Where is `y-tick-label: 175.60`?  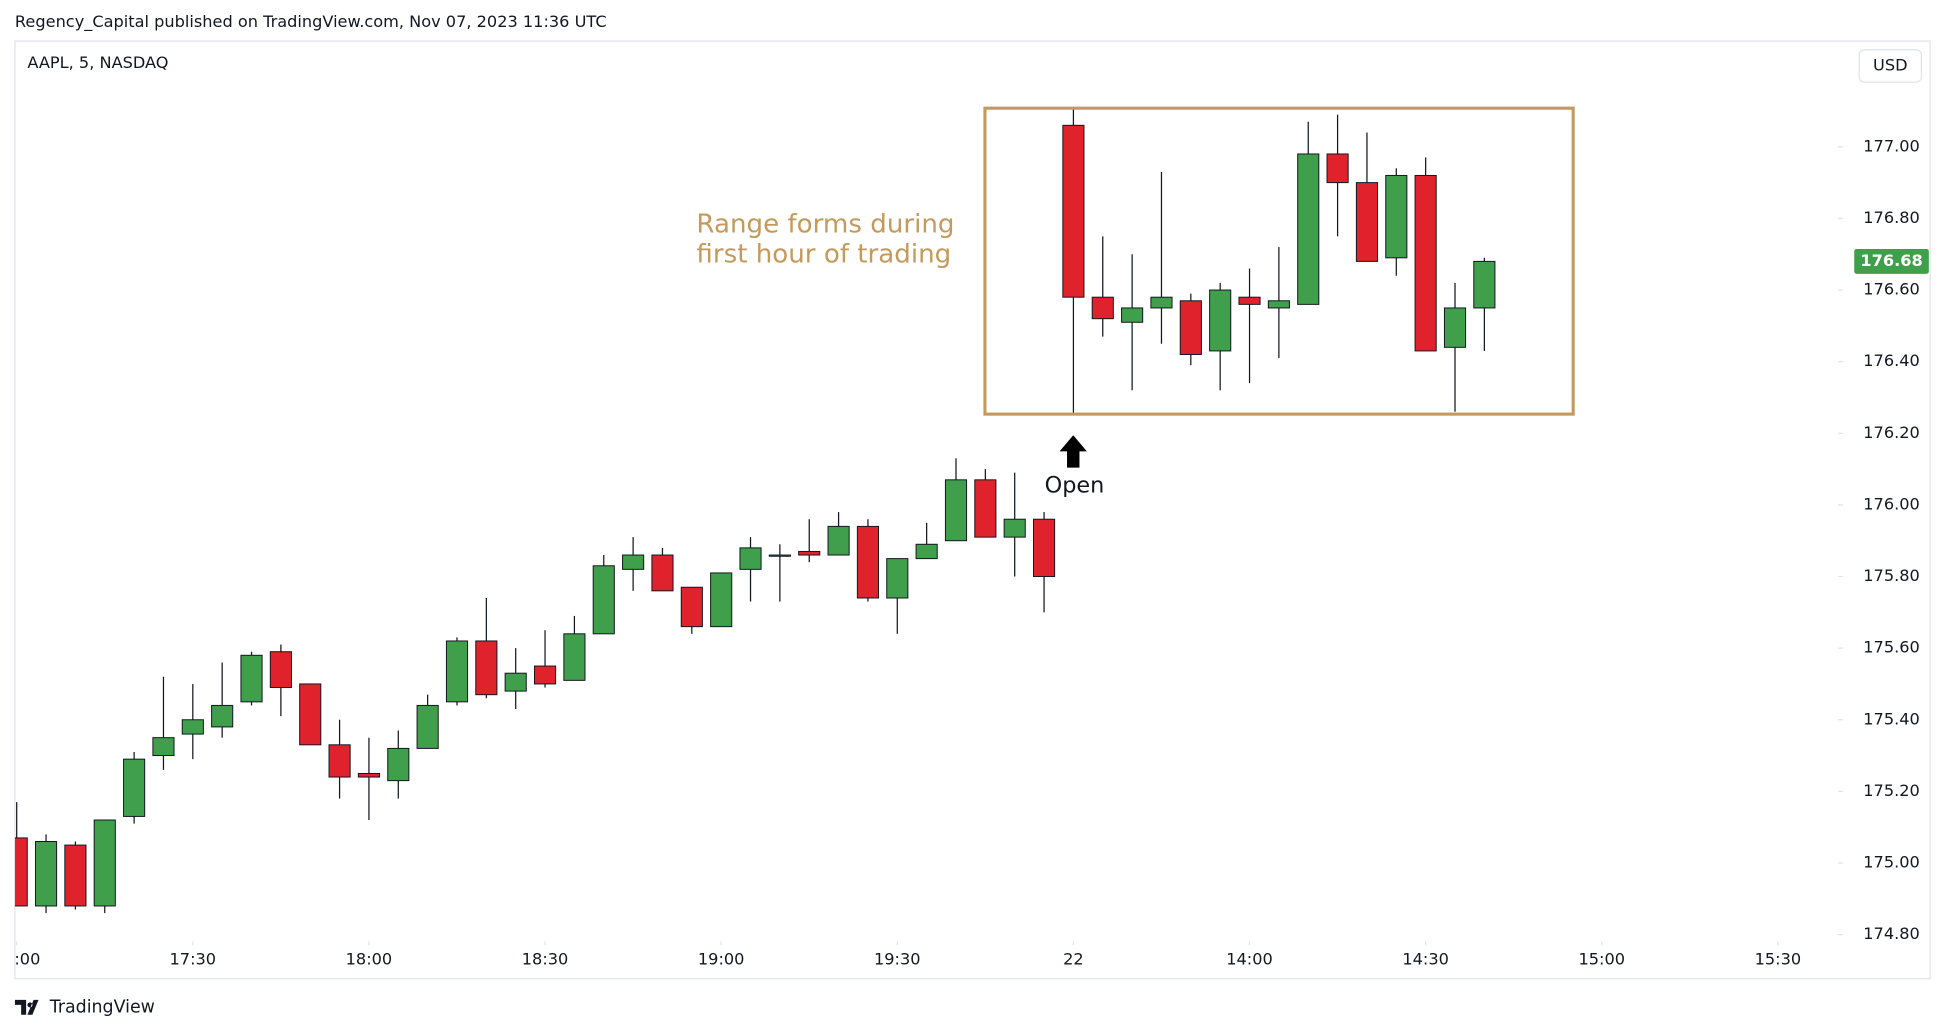
y-tick-label: 175.60 is located at coordinates (1891, 647).